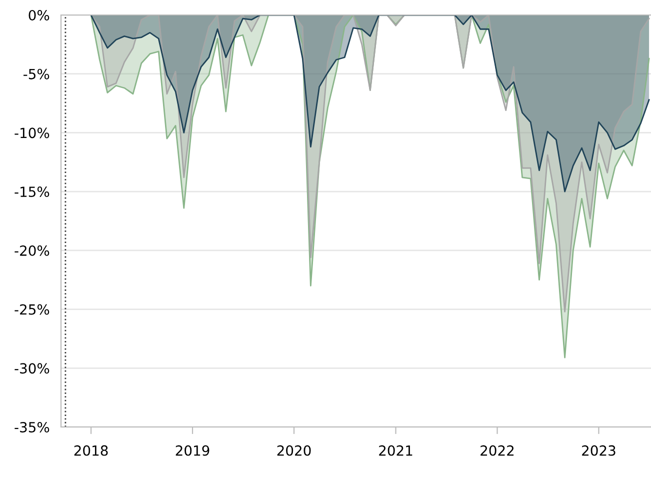 The image size is (651, 499). What do you see at coordinates (39, 15) in the screenshot?
I see `y-tick-label: 0%` at bounding box center [39, 15].